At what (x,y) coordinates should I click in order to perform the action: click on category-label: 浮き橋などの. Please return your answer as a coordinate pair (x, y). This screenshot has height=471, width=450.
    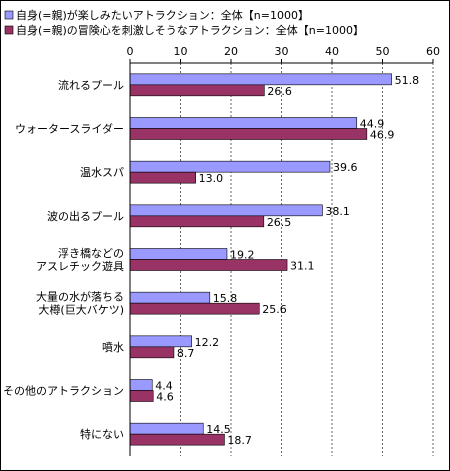
    Looking at the image, I should click on (91, 253).